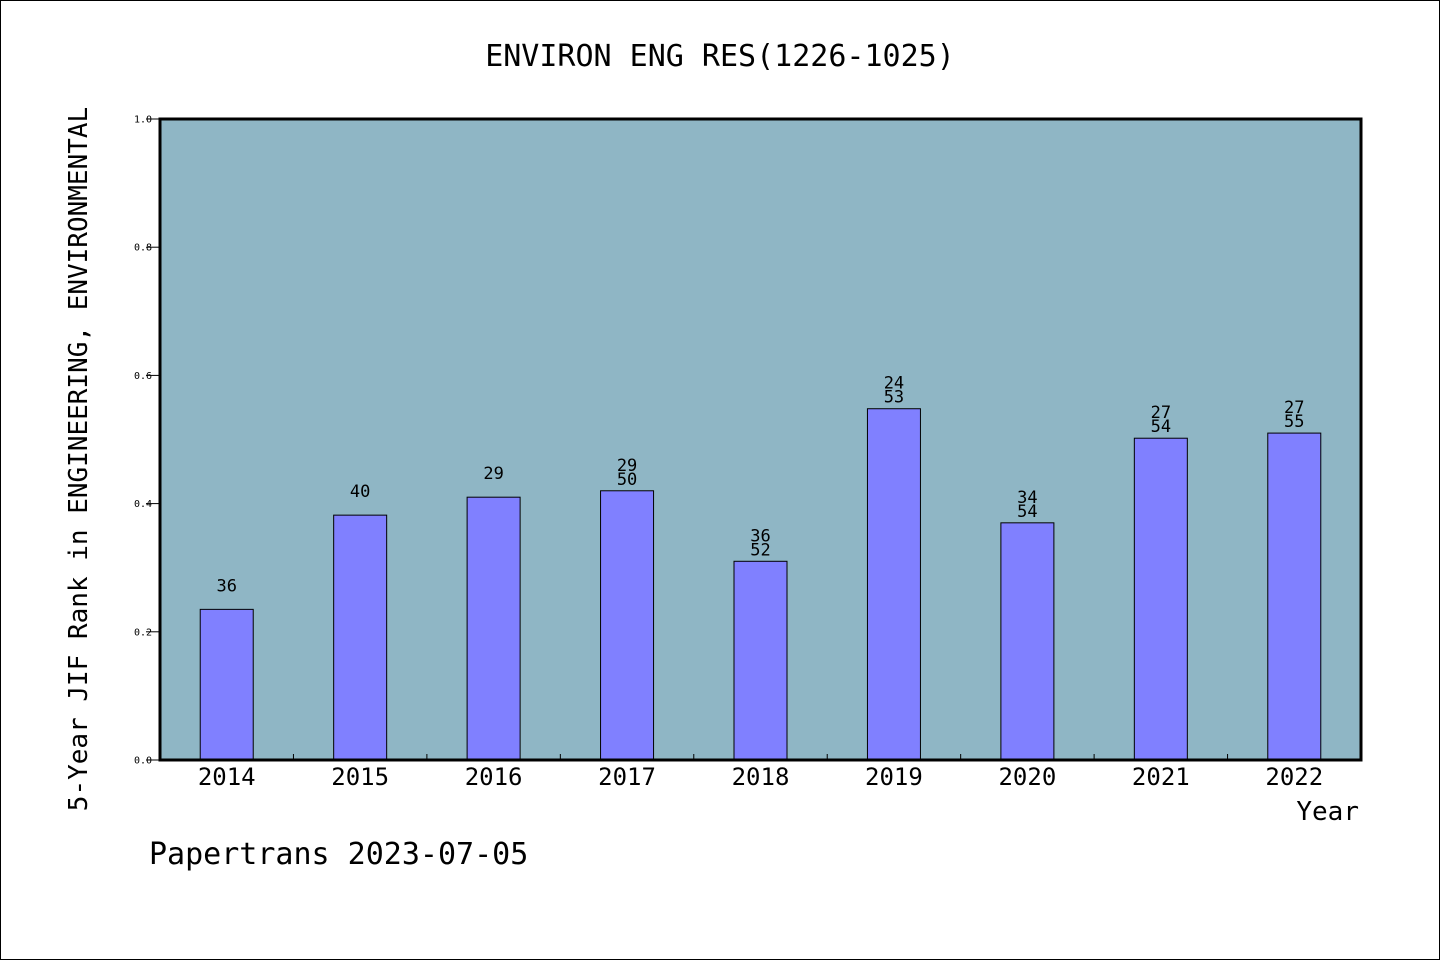 The width and height of the screenshot is (1440, 960). What do you see at coordinates (894, 777) in the screenshot?
I see `x-tick-label-2019: 2019` at bounding box center [894, 777].